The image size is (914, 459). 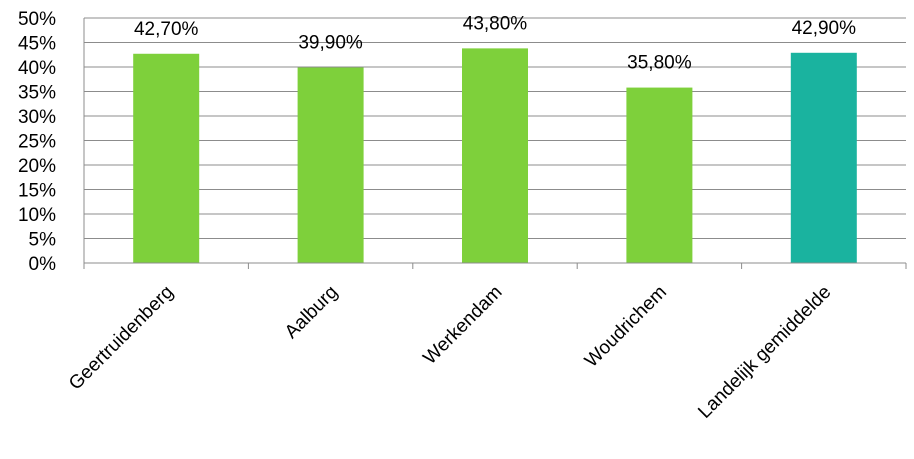 What do you see at coordinates (166, 29) in the screenshot?
I see `data-label: 42,70%` at bounding box center [166, 29].